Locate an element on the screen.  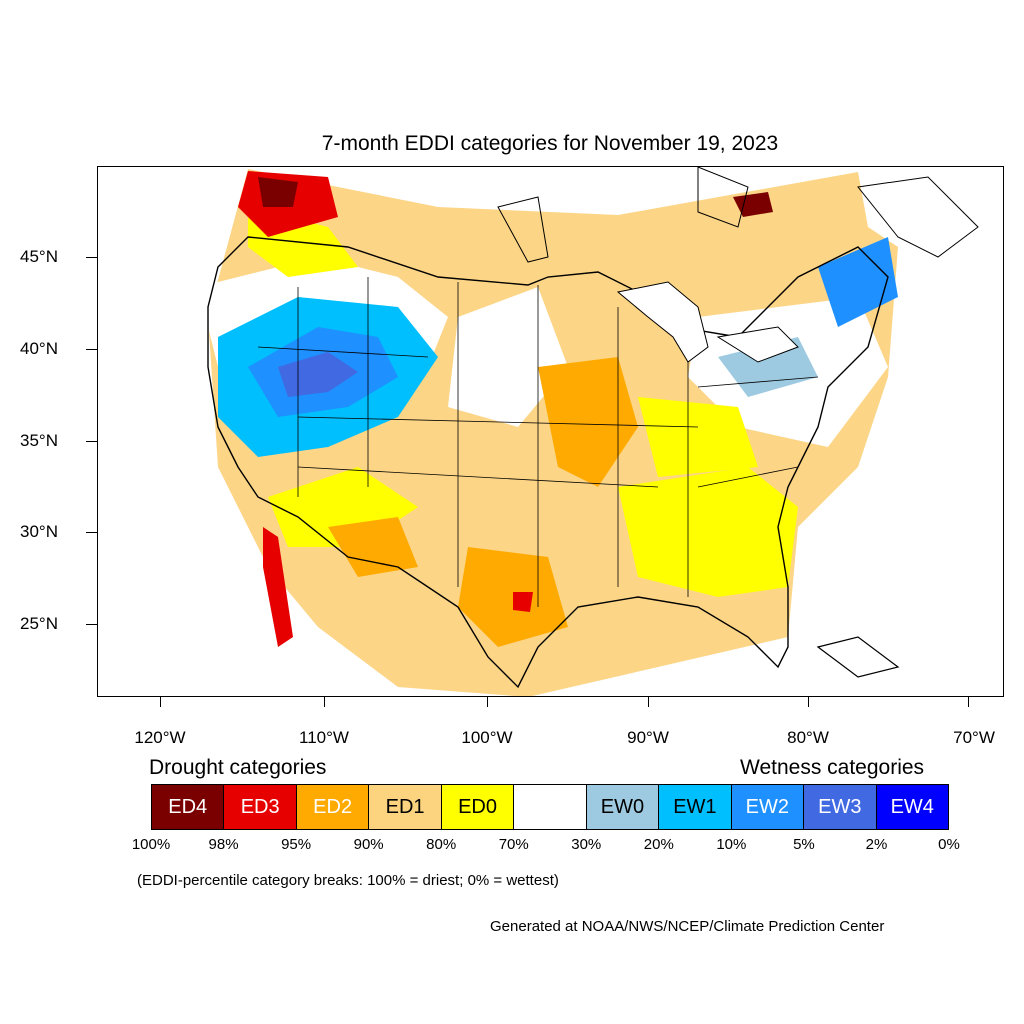
lon-label-110: 110°W is located at coordinates (324, 737).